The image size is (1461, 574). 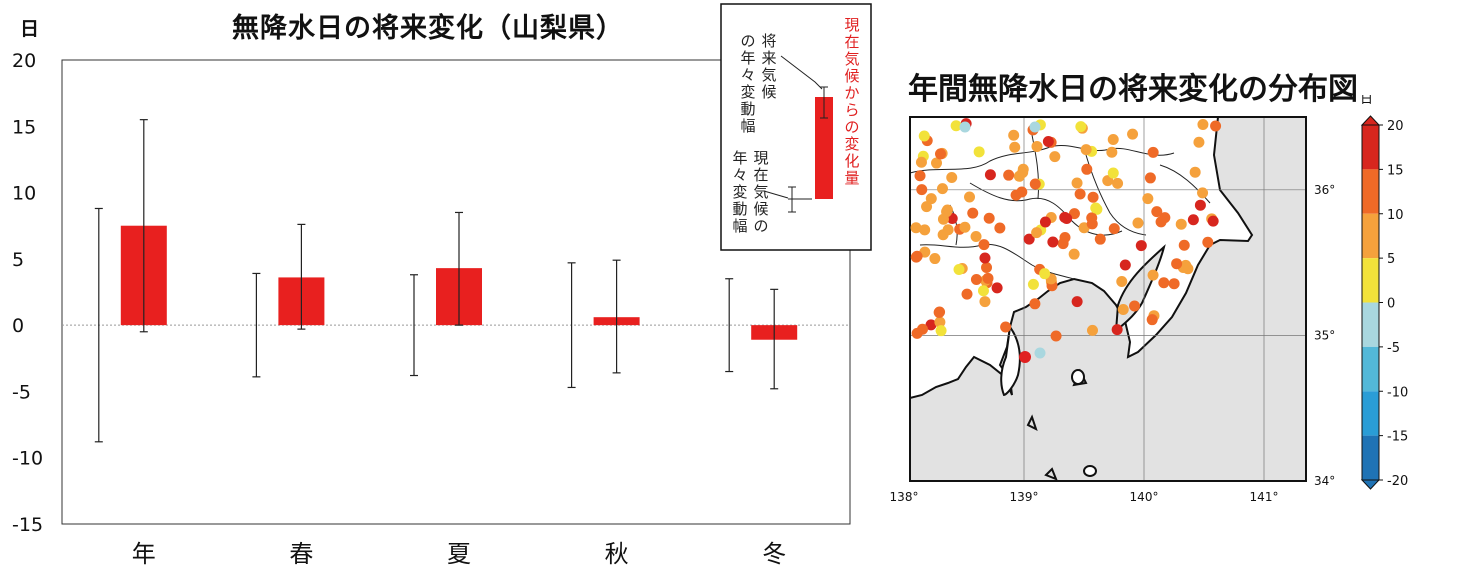 What do you see at coordinates (739, 158) in the screenshot?
I see `svg-text: 年` at bounding box center [739, 158].